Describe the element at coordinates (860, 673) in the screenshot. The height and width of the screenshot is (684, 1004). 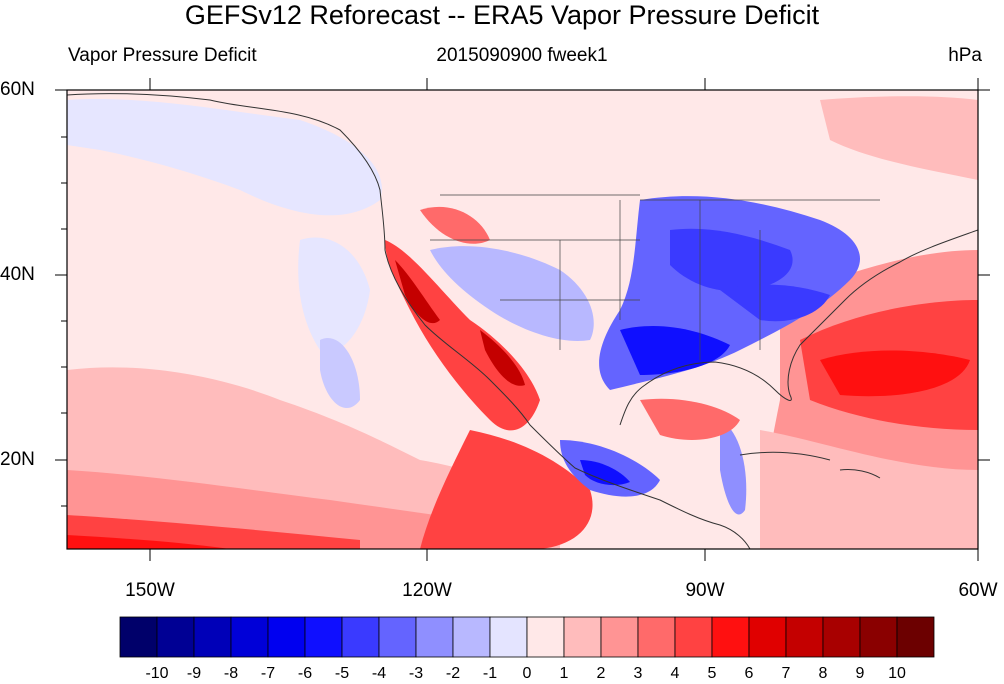
I see `colorbar-label: 9` at that location.